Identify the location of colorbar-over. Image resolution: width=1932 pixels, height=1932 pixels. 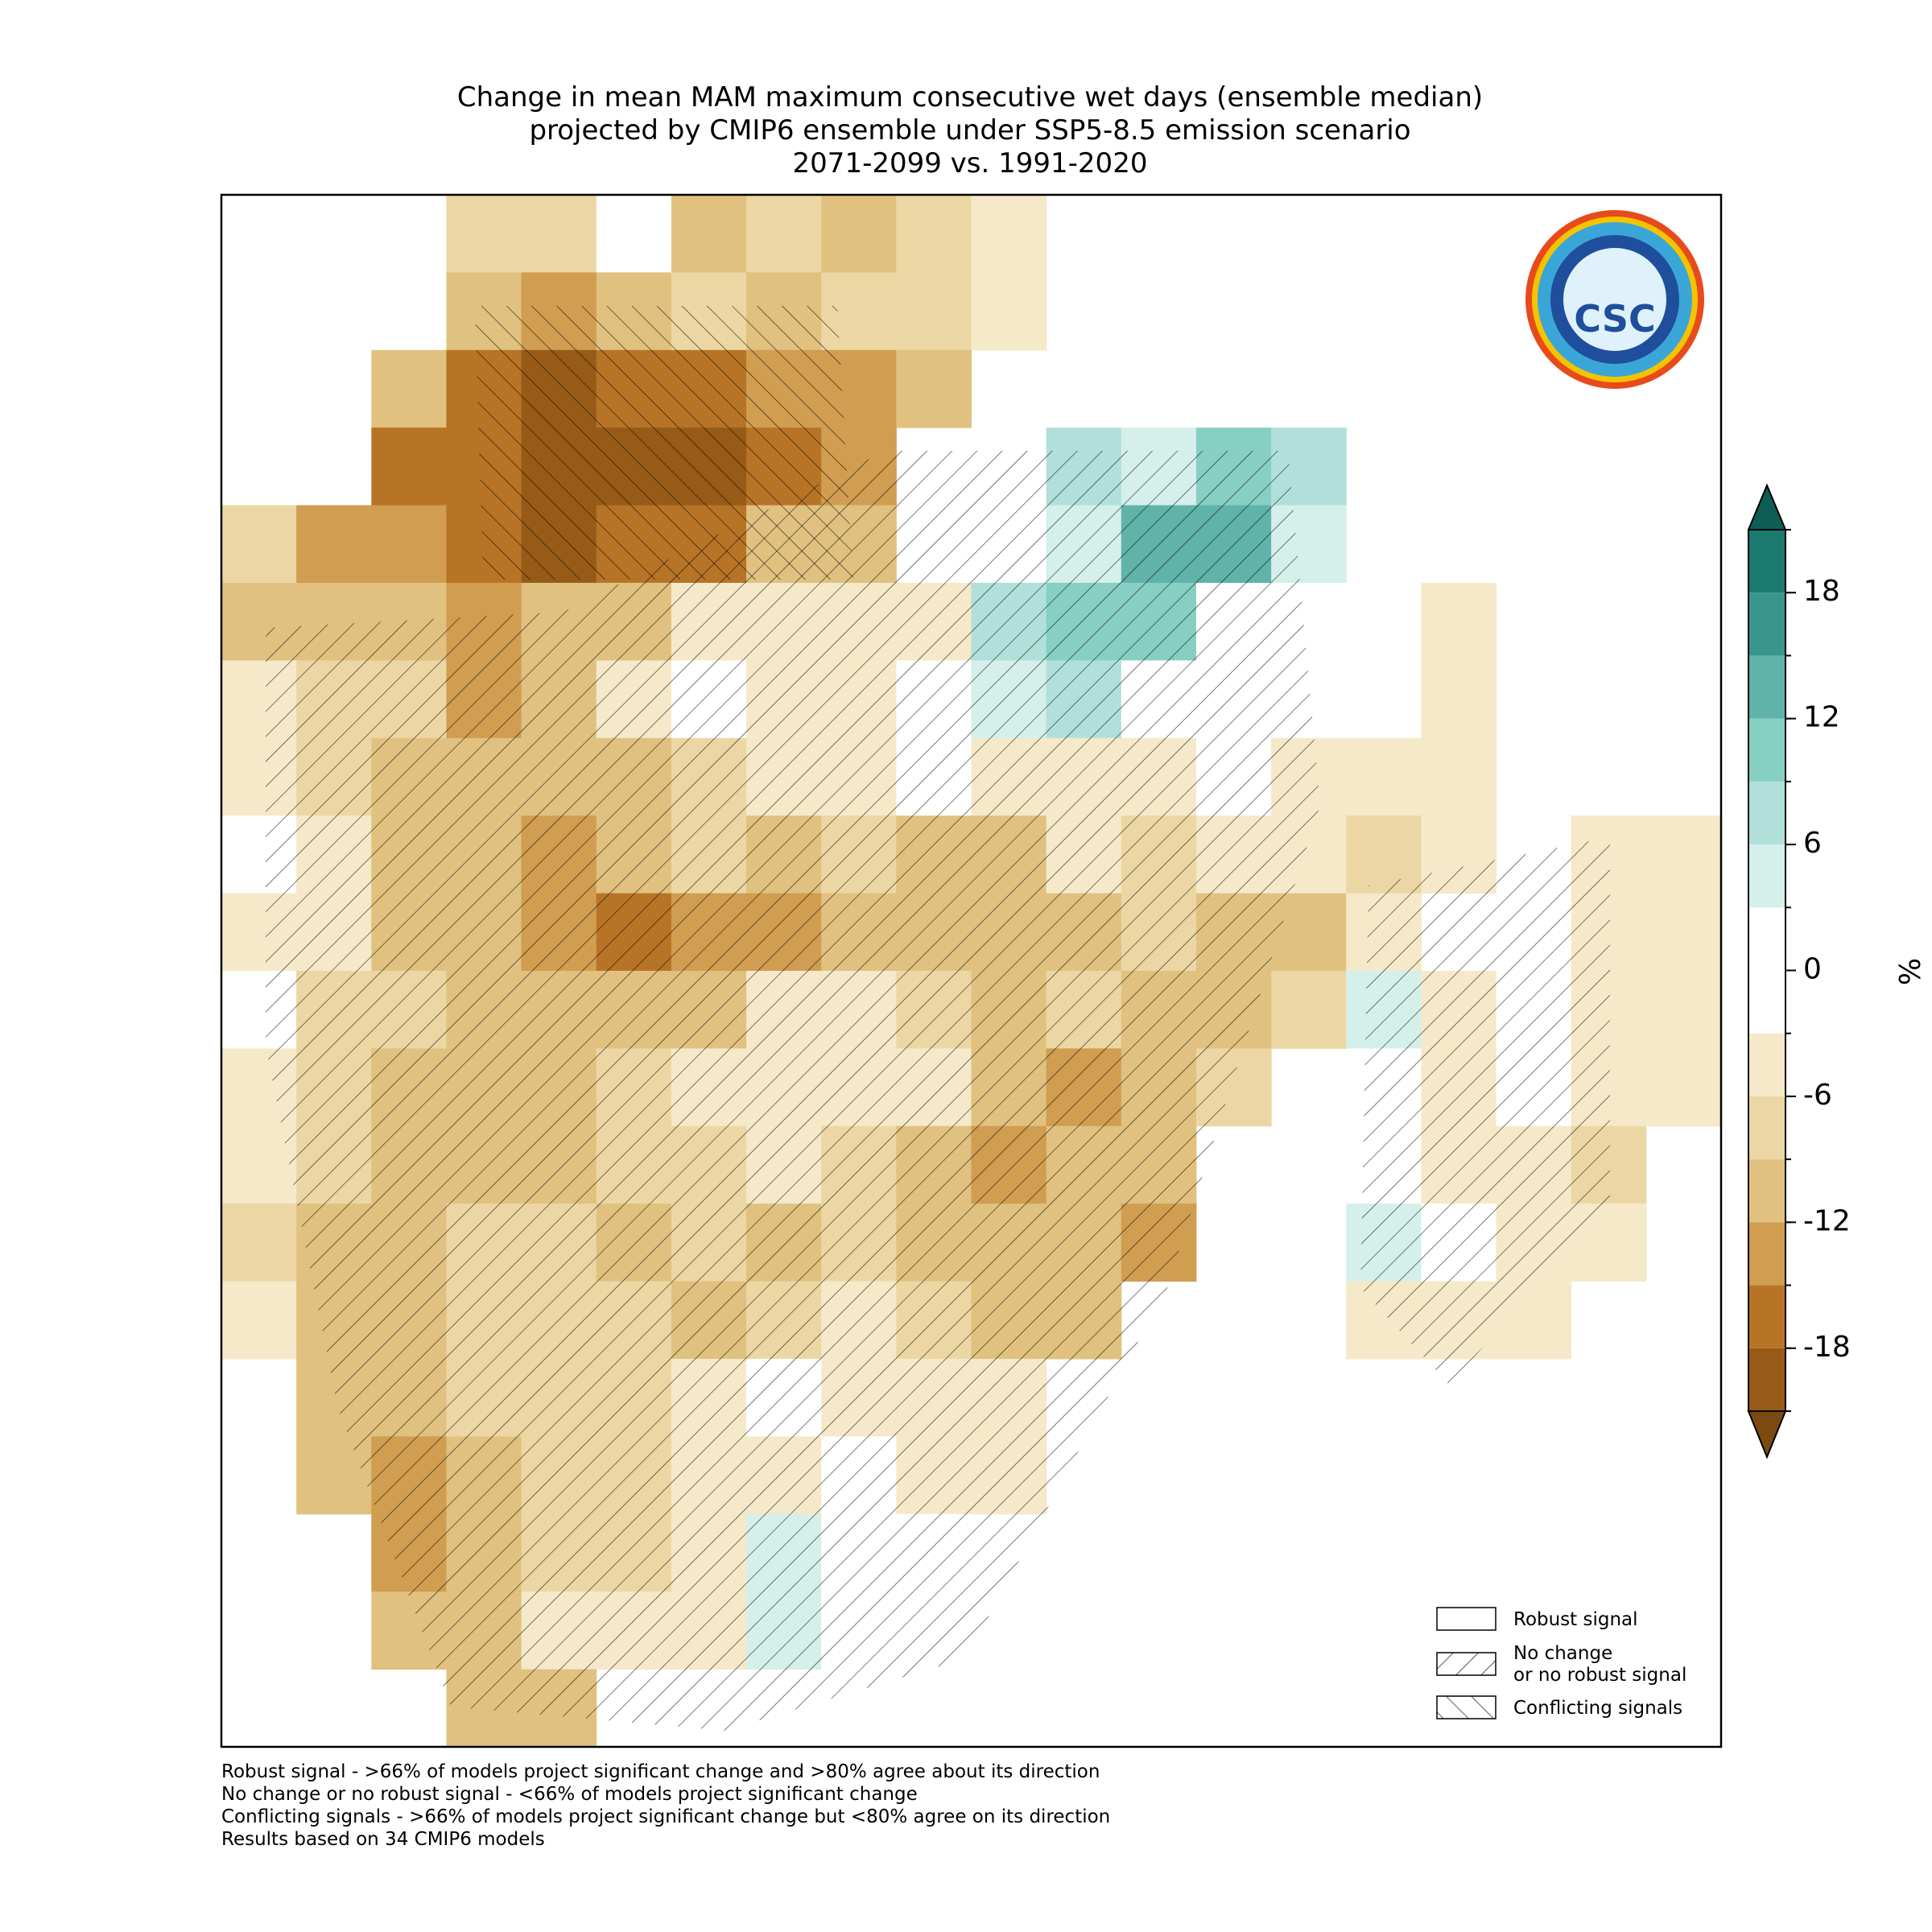
(1767, 506).